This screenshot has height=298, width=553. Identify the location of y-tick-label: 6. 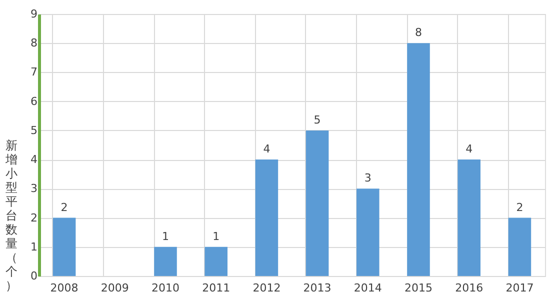
(34, 101).